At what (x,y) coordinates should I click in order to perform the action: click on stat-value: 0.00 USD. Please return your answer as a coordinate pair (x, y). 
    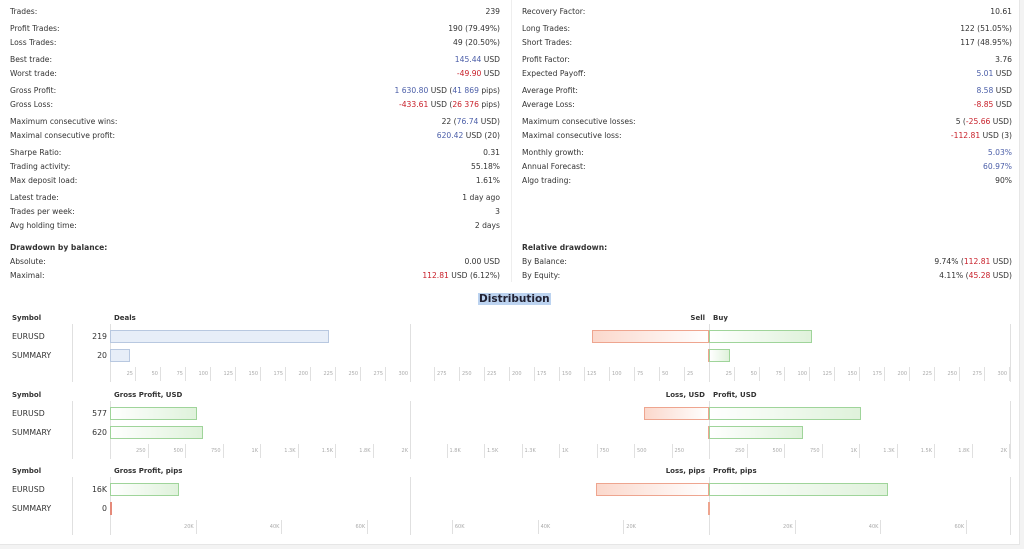
    Looking at the image, I should click on (482, 261).